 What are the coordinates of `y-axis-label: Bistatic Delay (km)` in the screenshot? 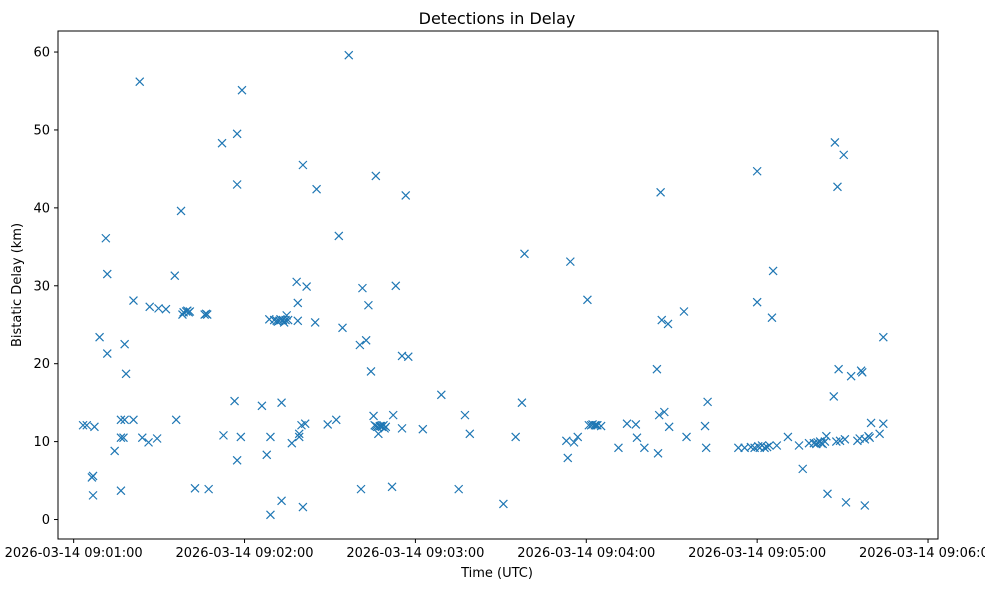 It's located at (17, 285).